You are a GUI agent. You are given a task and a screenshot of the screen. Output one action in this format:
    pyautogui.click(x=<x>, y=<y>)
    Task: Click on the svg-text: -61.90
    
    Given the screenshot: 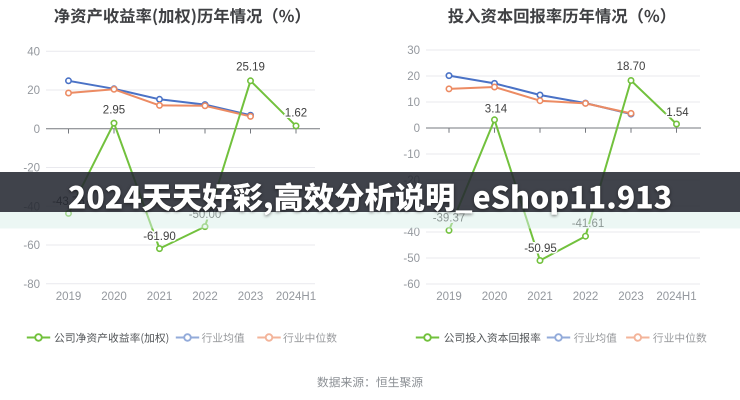 What is the action you would take?
    pyautogui.click(x=159, y=237)
    